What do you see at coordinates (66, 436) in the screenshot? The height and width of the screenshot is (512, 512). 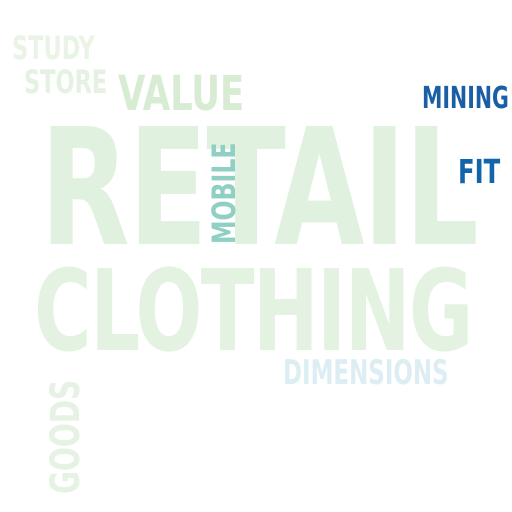 I see `word-goods: GOODS` at bounding box center [66, 436].